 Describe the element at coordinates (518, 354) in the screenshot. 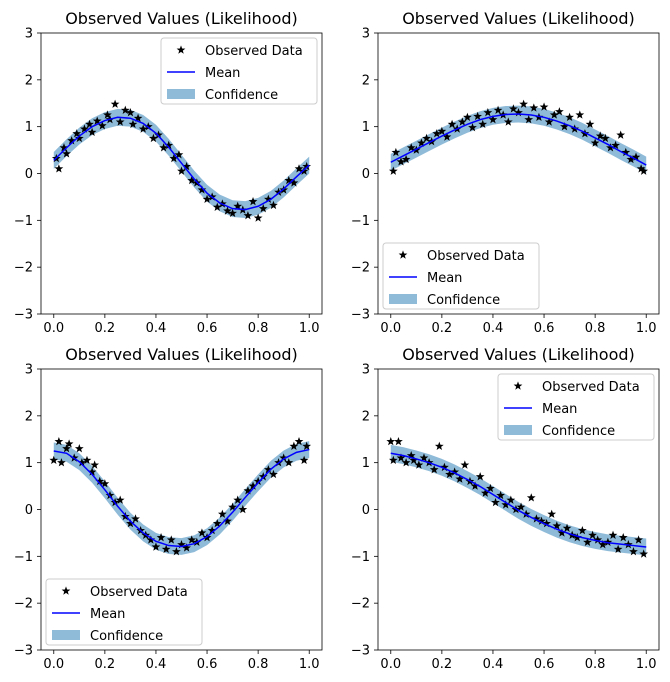

I see `chart-title: Observed Values (Likelihood)` at that location.